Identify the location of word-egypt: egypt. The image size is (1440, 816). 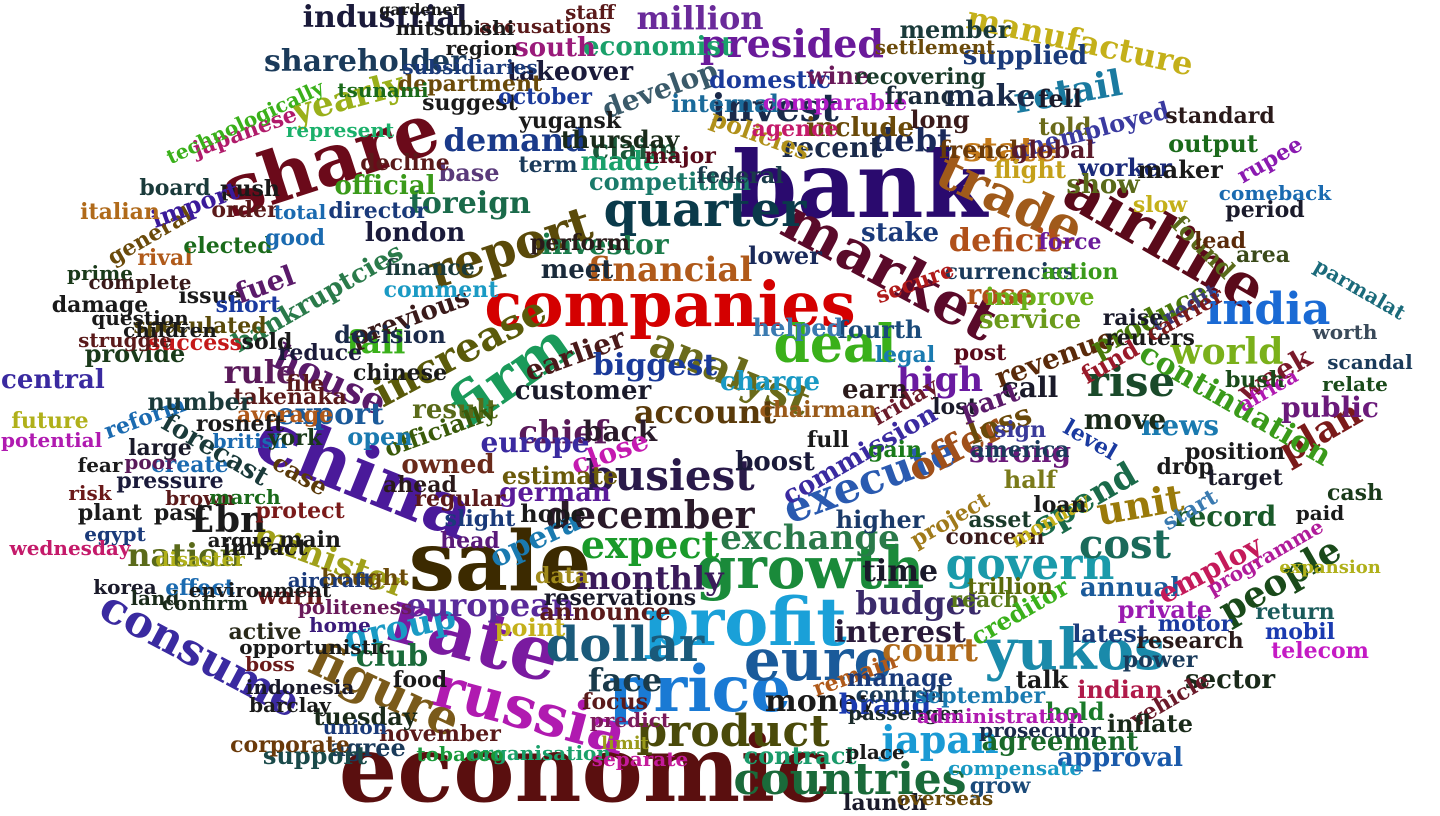
(115, 534).